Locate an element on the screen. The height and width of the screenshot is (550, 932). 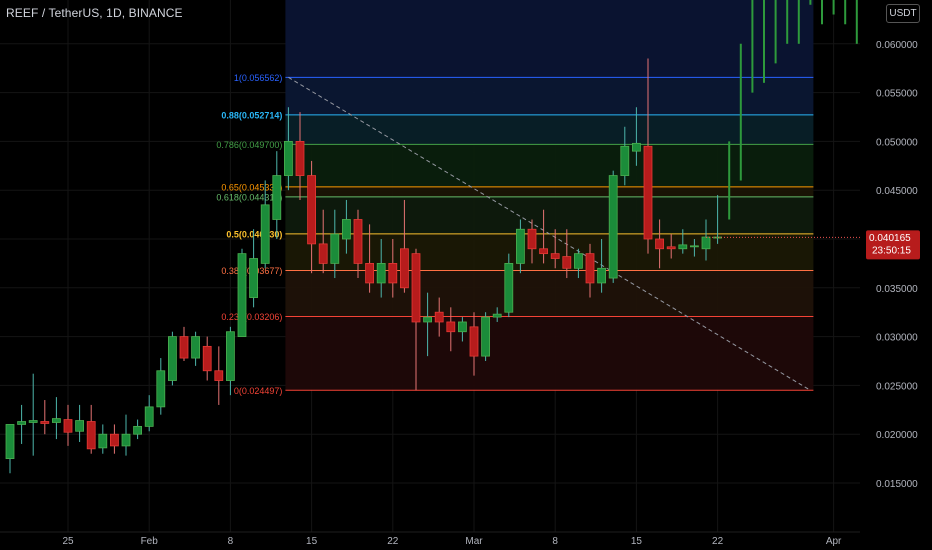
price-tick-label: 0.025000 is located at coordinates (897, 386).